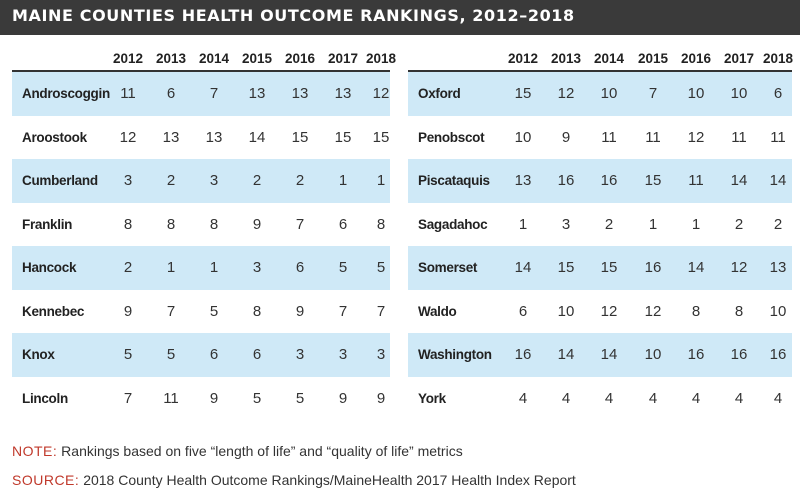 Image resolution: width=800 pixels, height=500 pixels. I want to click on county-name: Knox, so click(38, 354).